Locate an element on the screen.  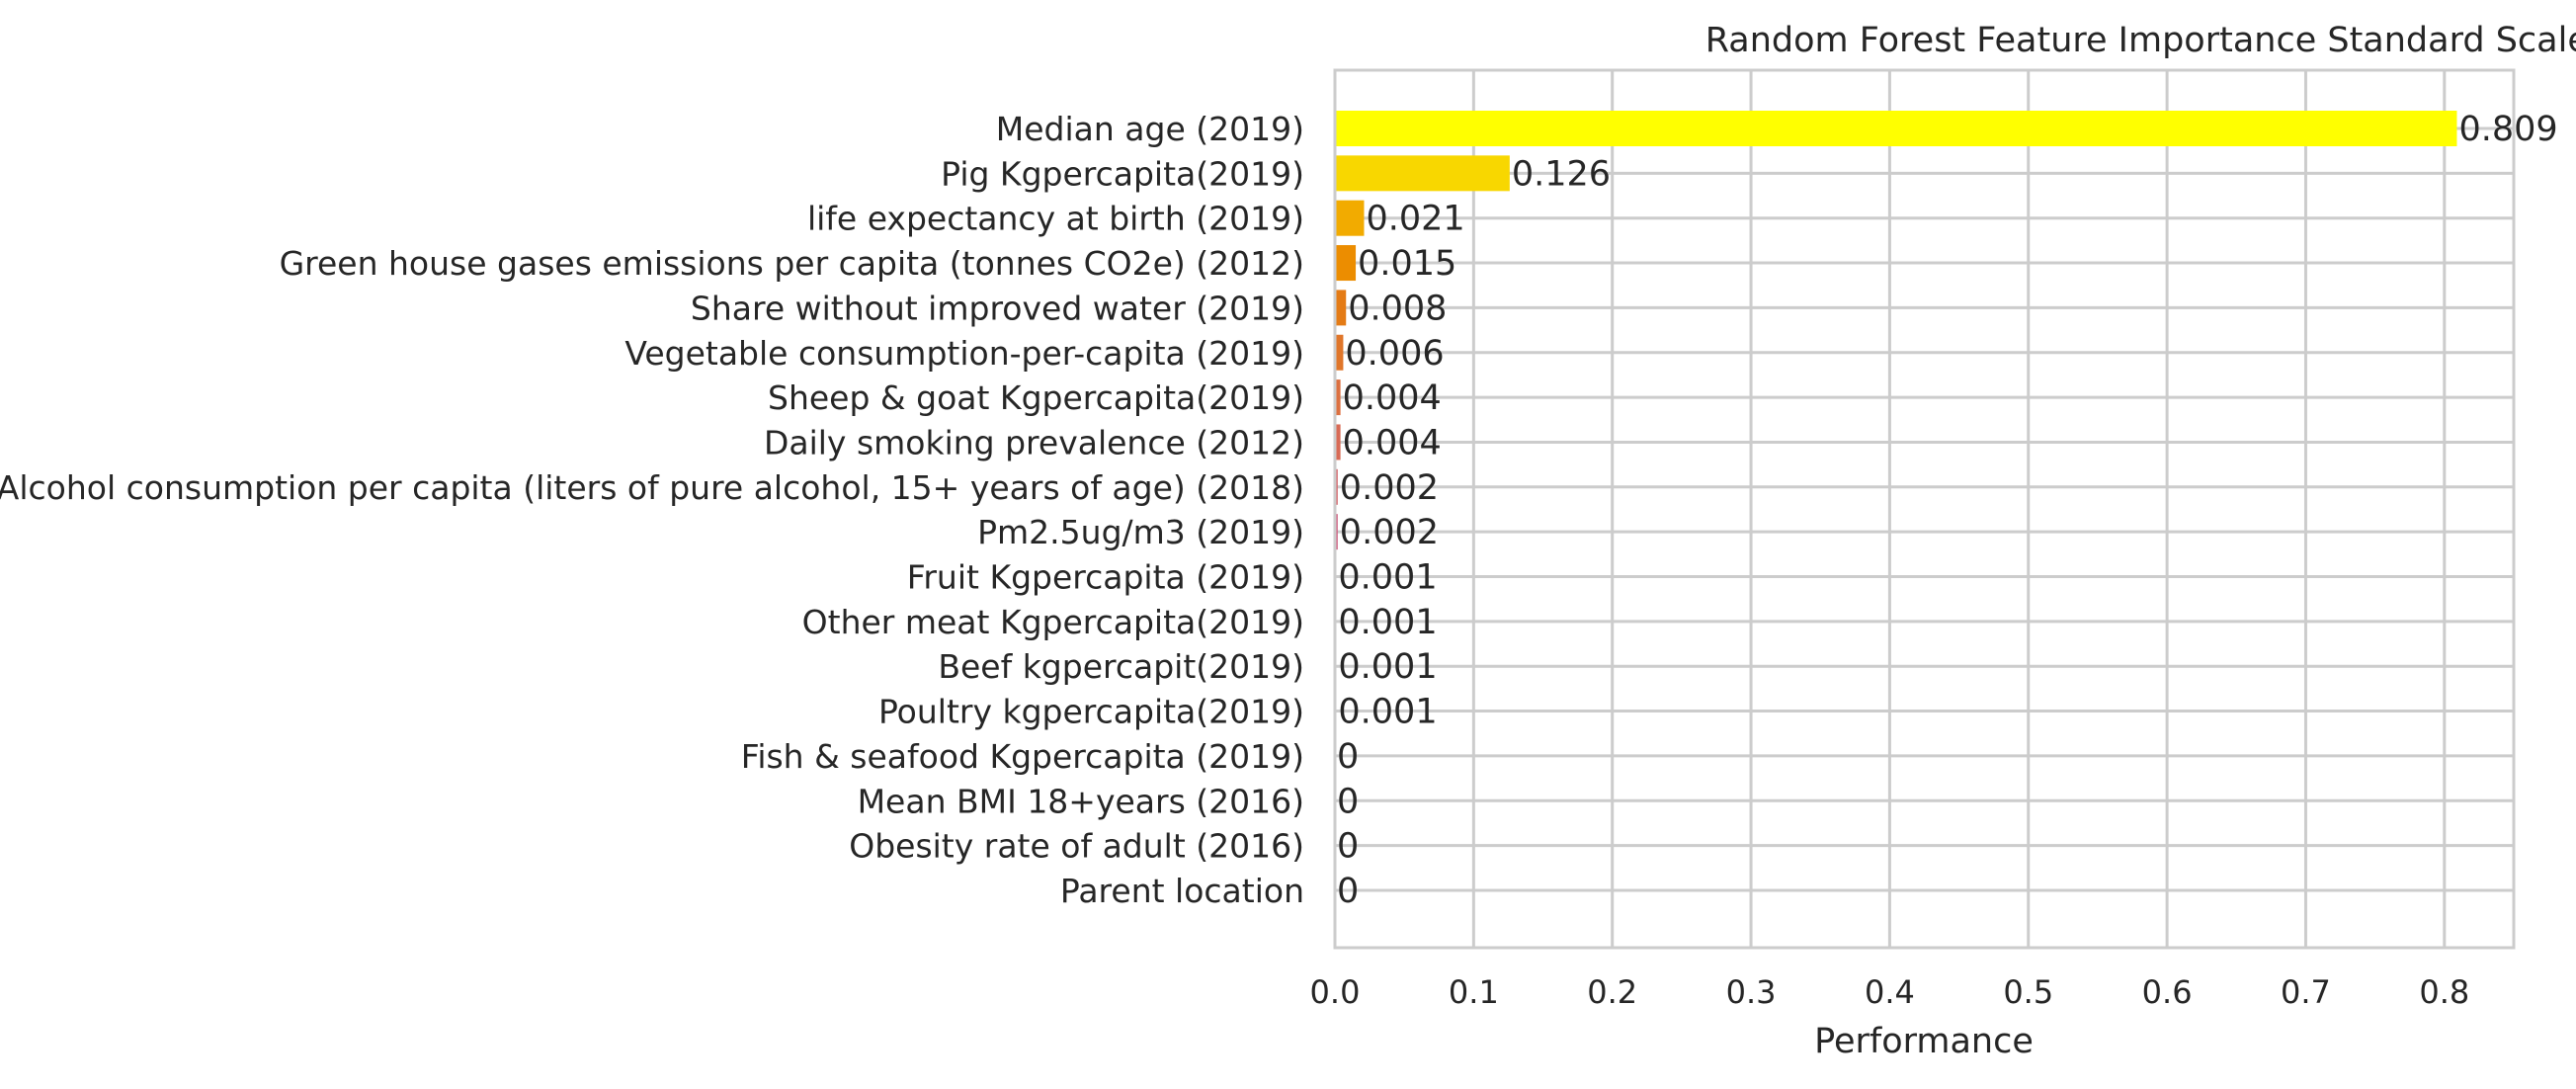
category-label: Sheep & goat Kgpercapita(2019) is located at coordinates (1036, 397).